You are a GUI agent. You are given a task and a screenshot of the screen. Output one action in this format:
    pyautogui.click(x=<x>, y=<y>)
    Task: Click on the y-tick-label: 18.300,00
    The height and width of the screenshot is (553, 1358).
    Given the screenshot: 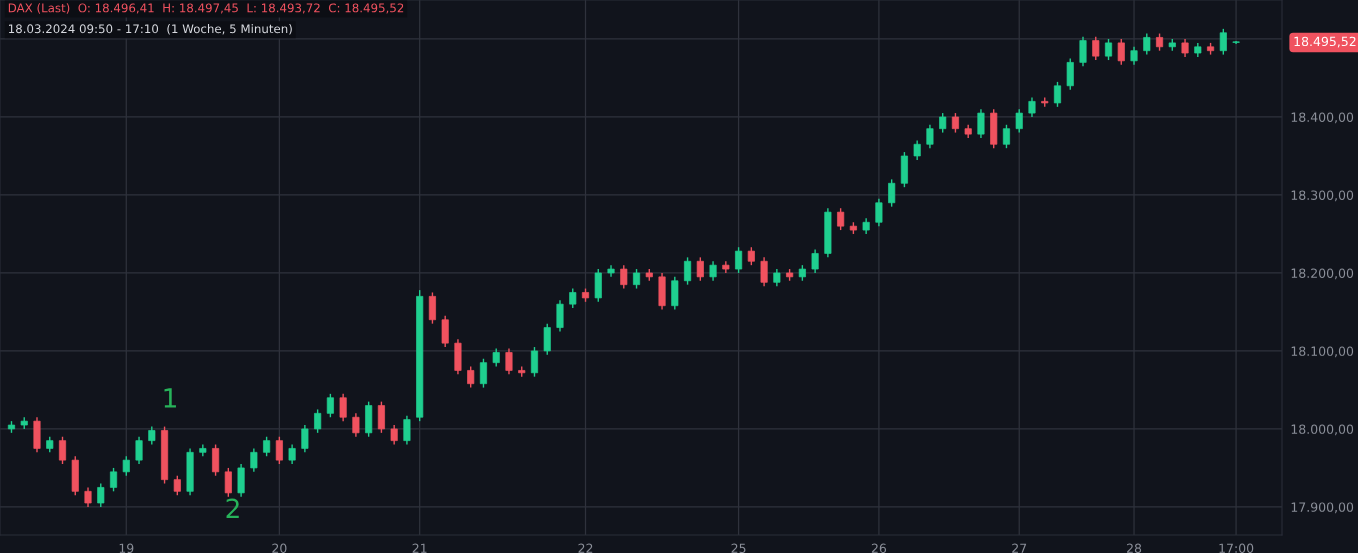 What is the action you would take?
    pyautogui.click(x=1322, y=196)
    